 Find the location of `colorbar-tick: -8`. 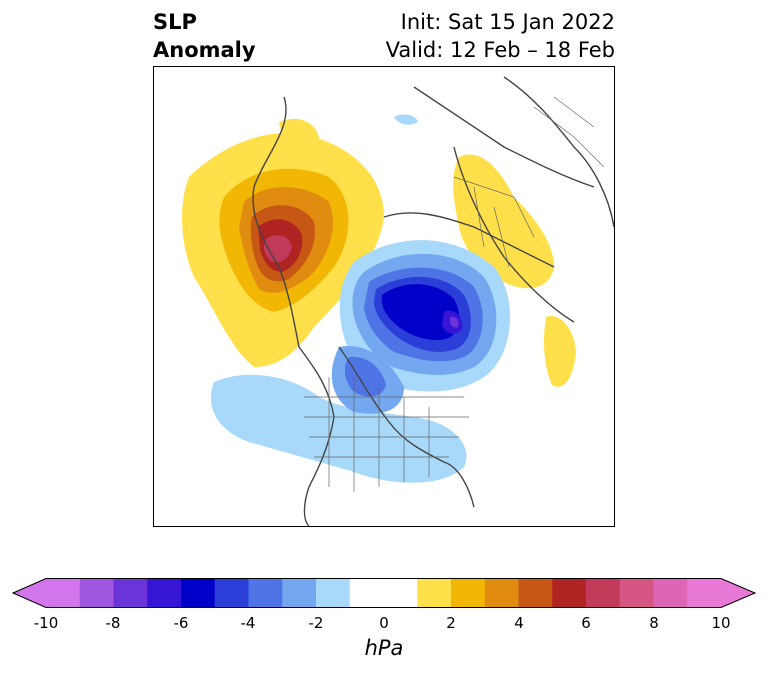

colorbar-tick: -8 is located at coordinates (113, 623).